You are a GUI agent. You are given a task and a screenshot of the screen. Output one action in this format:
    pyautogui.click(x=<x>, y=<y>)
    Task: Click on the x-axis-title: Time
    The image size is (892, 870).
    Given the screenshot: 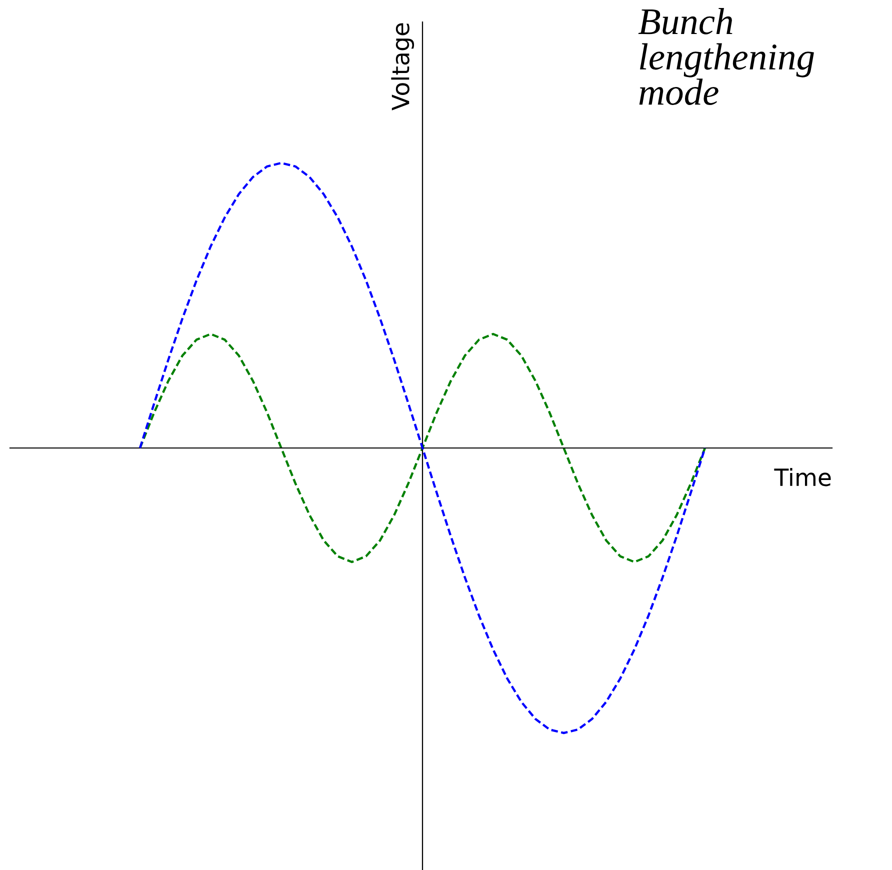 What is the action you would take?
    pyautogui.click(x=802, y=477)
    